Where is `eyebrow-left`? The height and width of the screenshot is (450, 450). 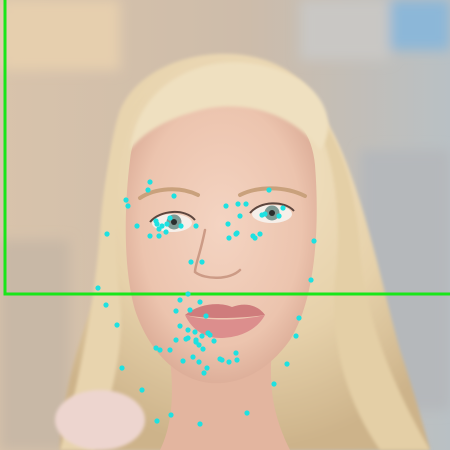 eyebrow-left is located at coordinates (169, 193).